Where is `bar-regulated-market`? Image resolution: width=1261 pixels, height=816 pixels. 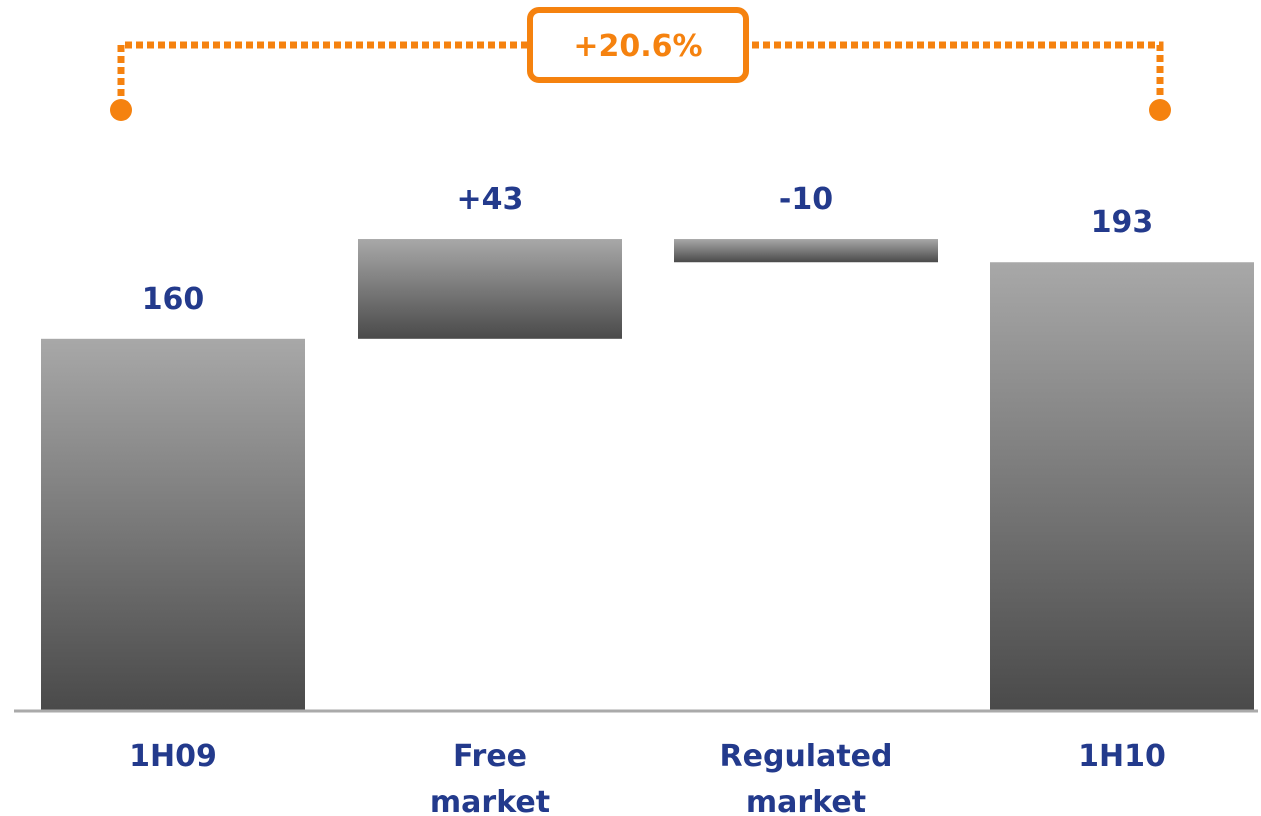 bar-regulated-market is located at coordinates (806, 251).